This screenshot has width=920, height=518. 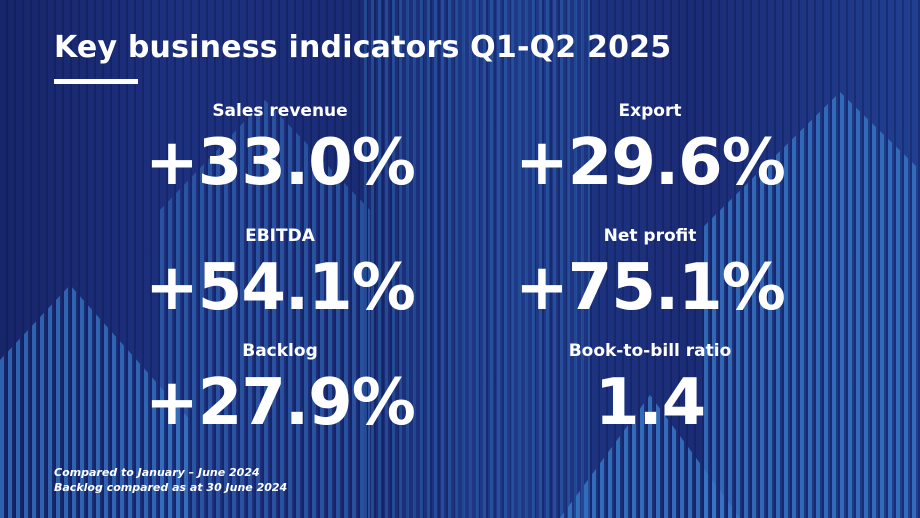 I want to click on kpi-value: +54.1%, so click(x=280, y=288).